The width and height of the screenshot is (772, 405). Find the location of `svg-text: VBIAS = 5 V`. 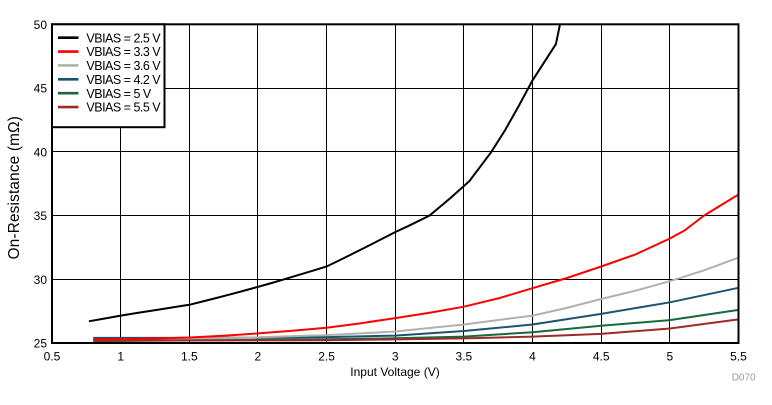

svg-text: VBIAS = 5 V is located at coordinates (118, 94).